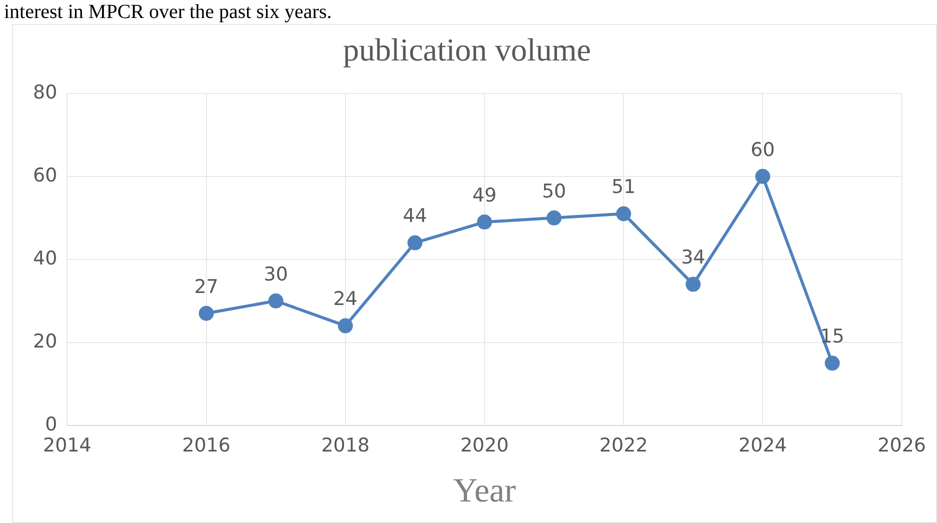  Describe the element at coordinates (484, 445) in the screenshot. I see `x-tick-label: 2020` at that location.